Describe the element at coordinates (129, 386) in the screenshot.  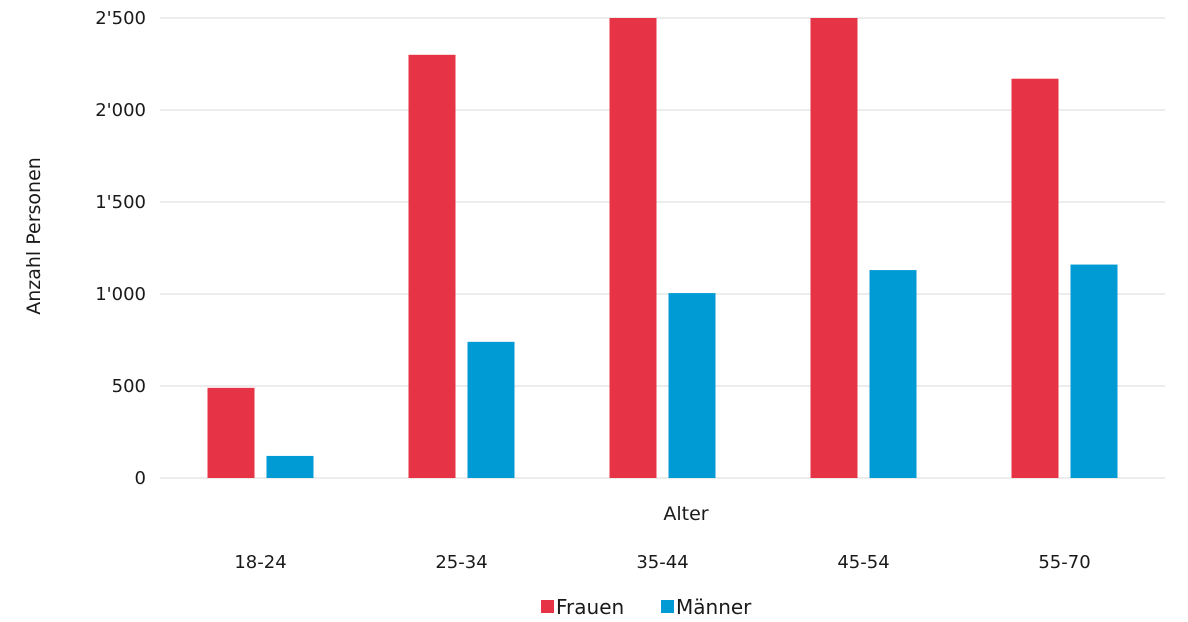
I see `y-tick-label: 500` at that location.